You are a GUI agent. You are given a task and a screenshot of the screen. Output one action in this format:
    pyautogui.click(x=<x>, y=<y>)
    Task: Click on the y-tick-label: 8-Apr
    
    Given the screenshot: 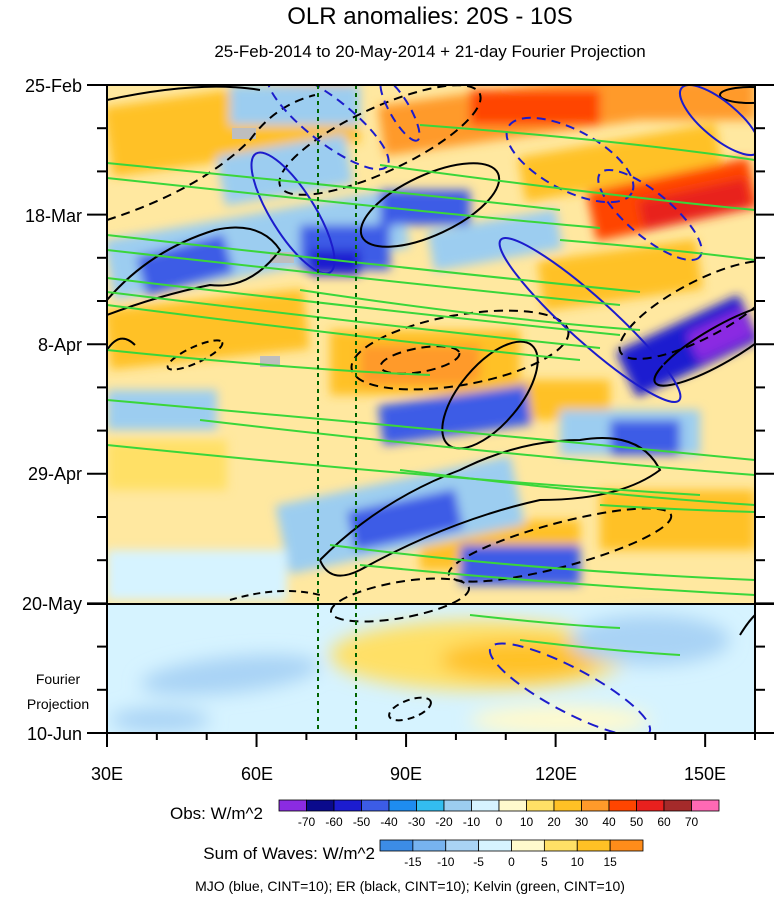 What is the action you would take?
    pyautogui.click(x=60, y=345)
    